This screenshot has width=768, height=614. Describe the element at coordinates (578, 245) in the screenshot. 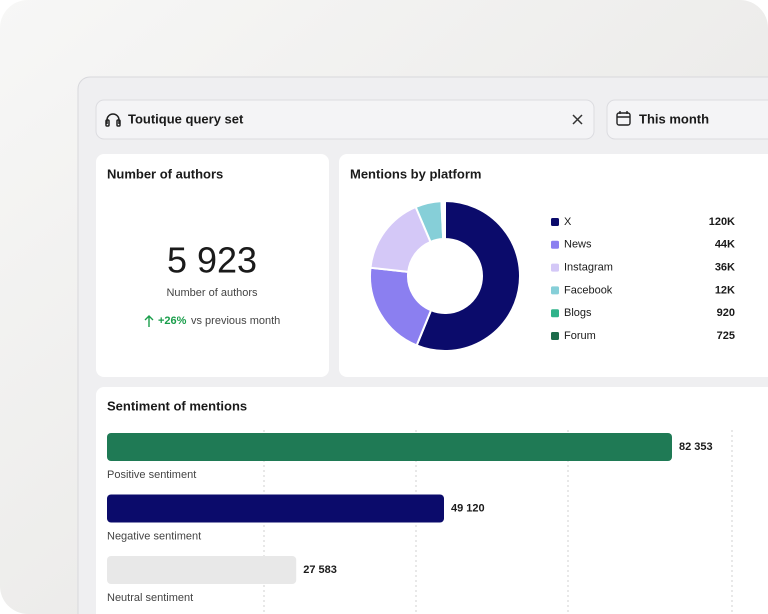

I see `legend-label: News` at that location.